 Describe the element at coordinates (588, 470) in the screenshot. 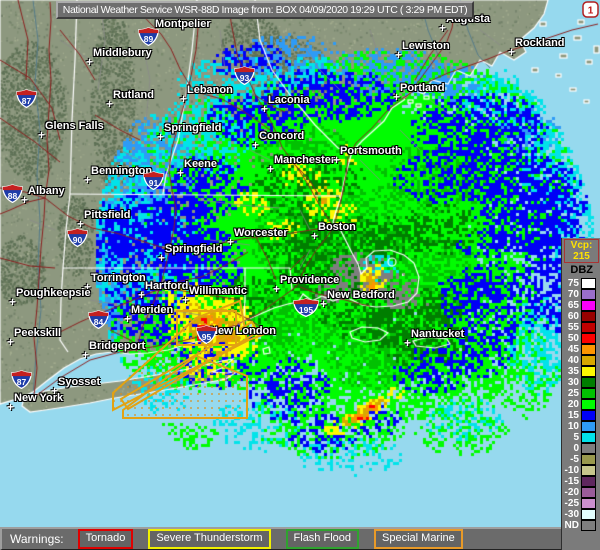

I see `dbz-swatch--10` at that location.